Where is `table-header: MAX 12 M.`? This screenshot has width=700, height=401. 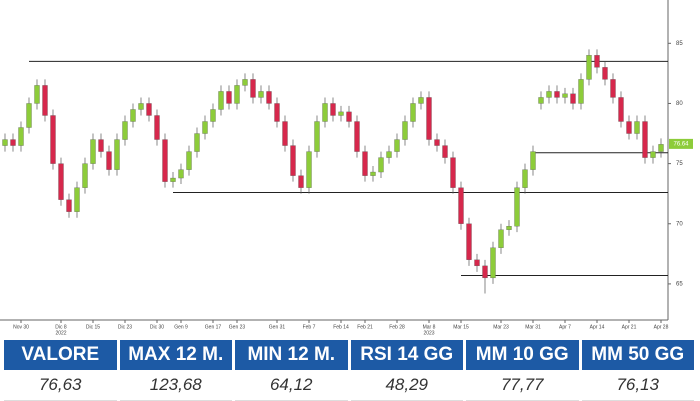
table-header: MAX 12 M. is located at coordinates (175, 355).